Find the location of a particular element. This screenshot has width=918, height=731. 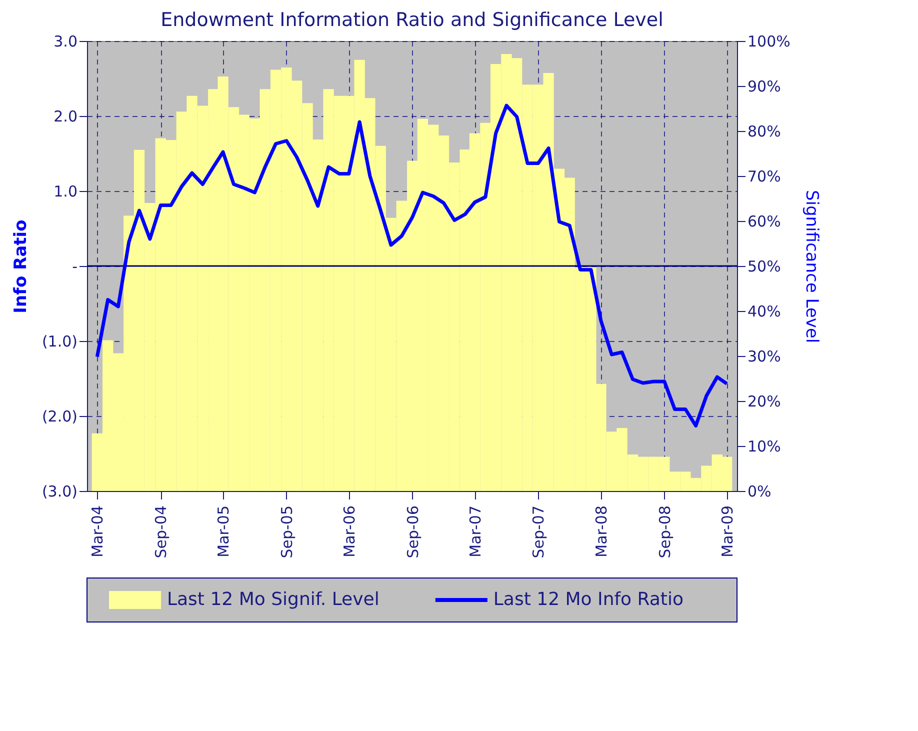

legend-label: Last 12 Mo Signif. Level is located at coordinates (273, 599).